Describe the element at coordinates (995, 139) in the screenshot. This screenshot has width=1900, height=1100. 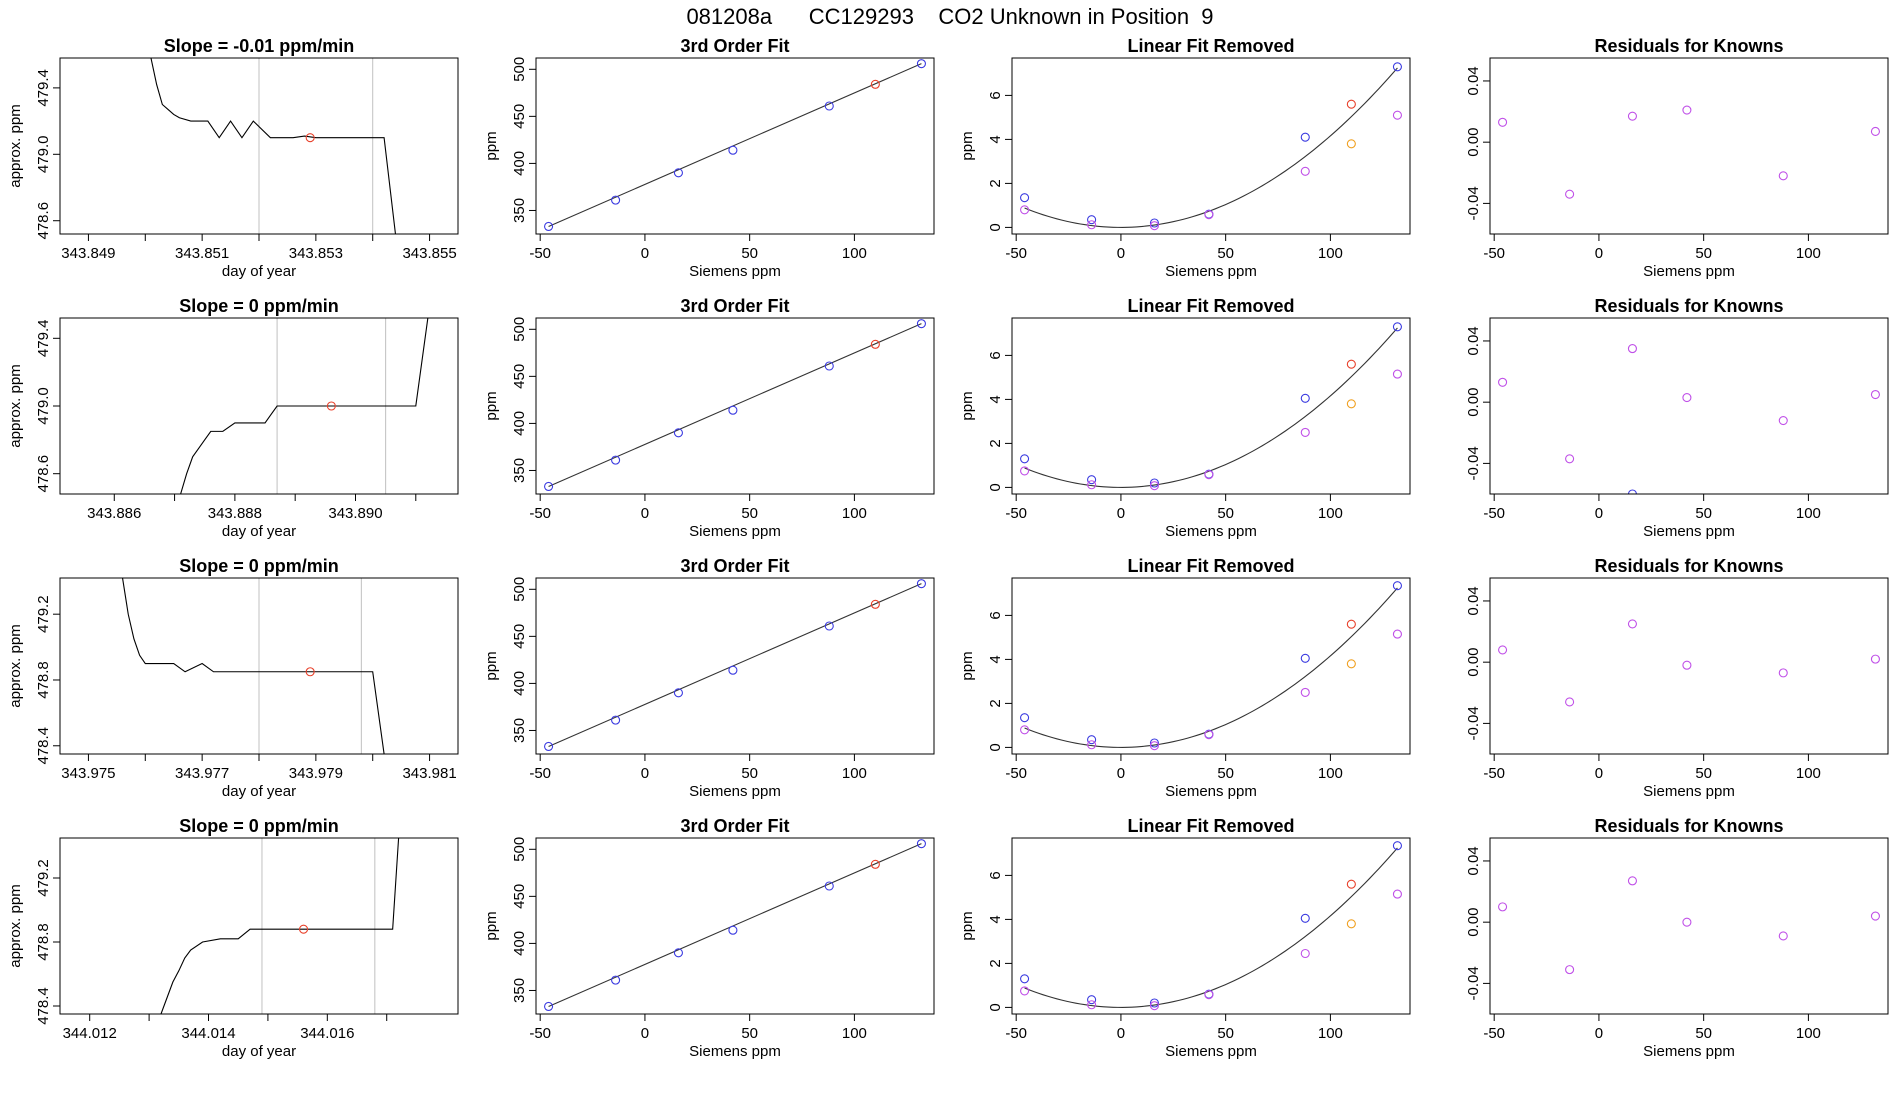
I see `y-tick-label: 4` at that location.